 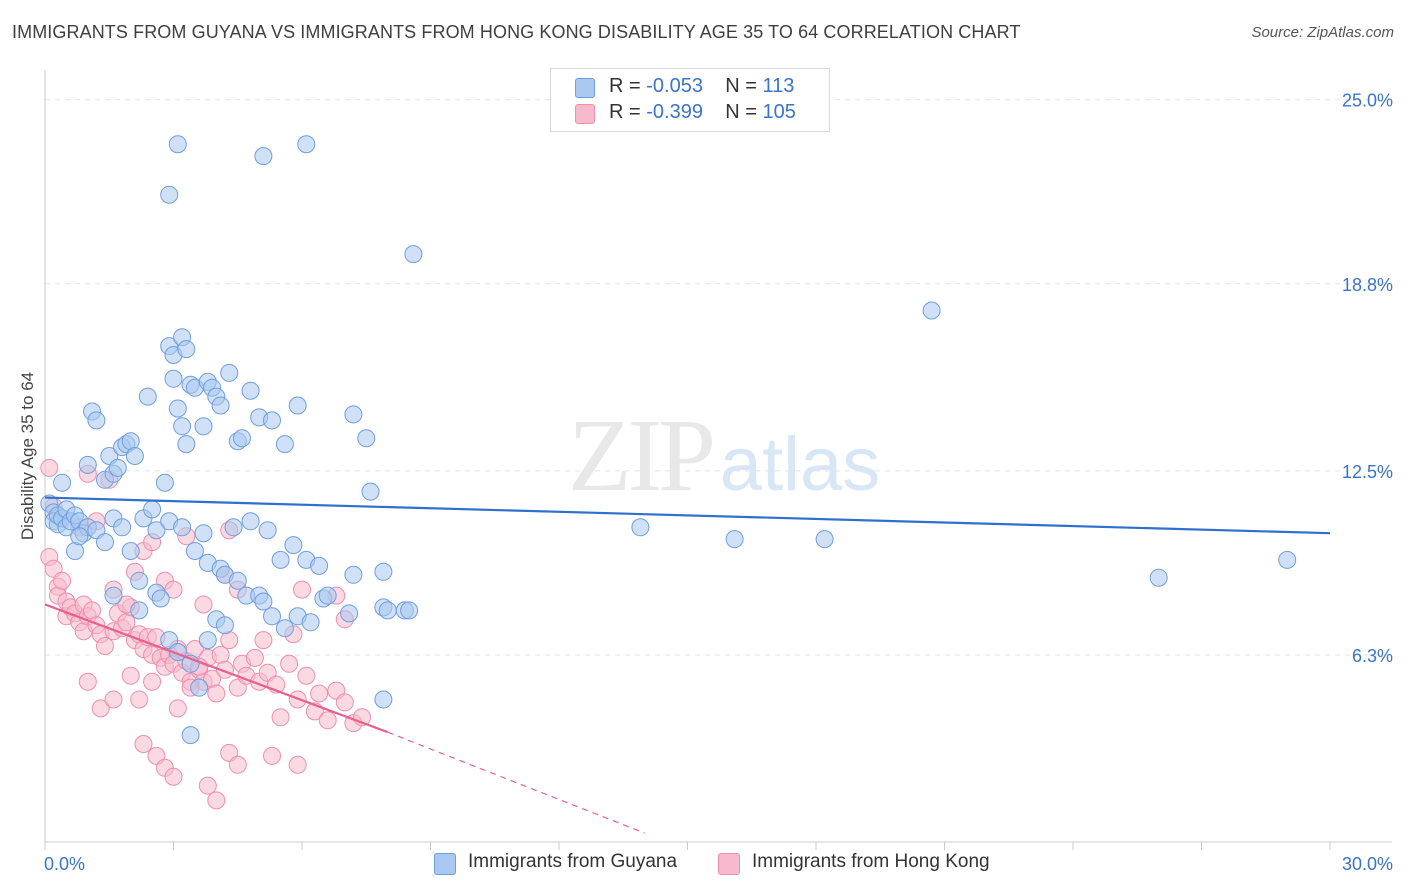 What do you see at coordinates (445, 864) in the screenshot?
I see `guyana-legend-swatch` at bounding box center [445, 864].